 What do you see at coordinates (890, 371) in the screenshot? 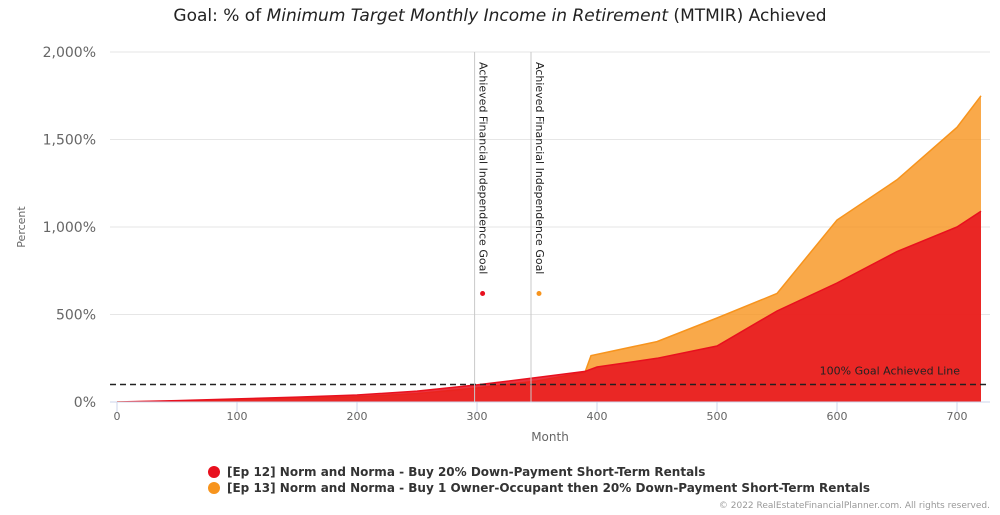
I see `goal-line-label: 100% Goal Achieved Line` at bounding box center [890, 371].